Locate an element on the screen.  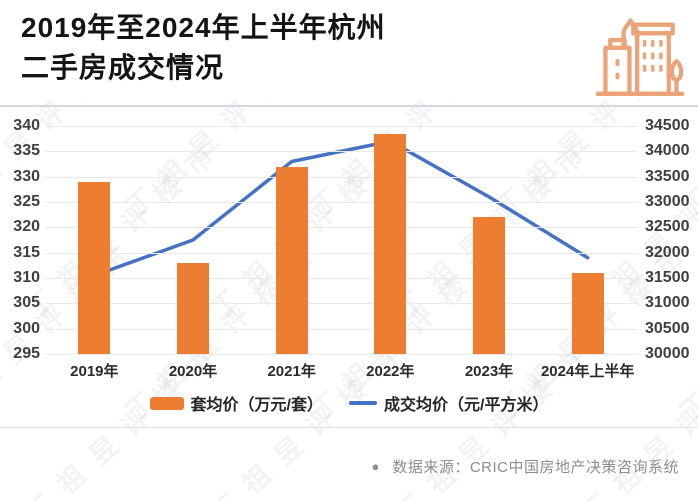
right-axis-tick: 32000 is located at coordinates (667, 252).